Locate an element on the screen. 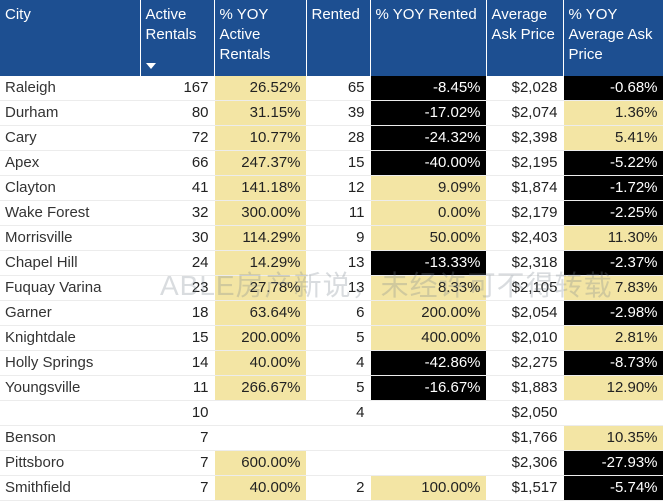  cell-active-rentals: 14 is located at coordinates (177, 363).